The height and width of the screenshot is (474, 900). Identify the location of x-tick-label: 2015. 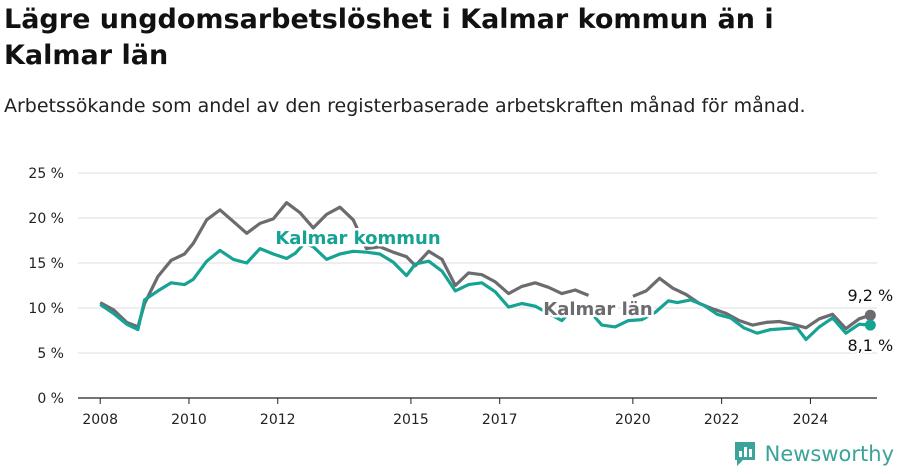
(411, 420).